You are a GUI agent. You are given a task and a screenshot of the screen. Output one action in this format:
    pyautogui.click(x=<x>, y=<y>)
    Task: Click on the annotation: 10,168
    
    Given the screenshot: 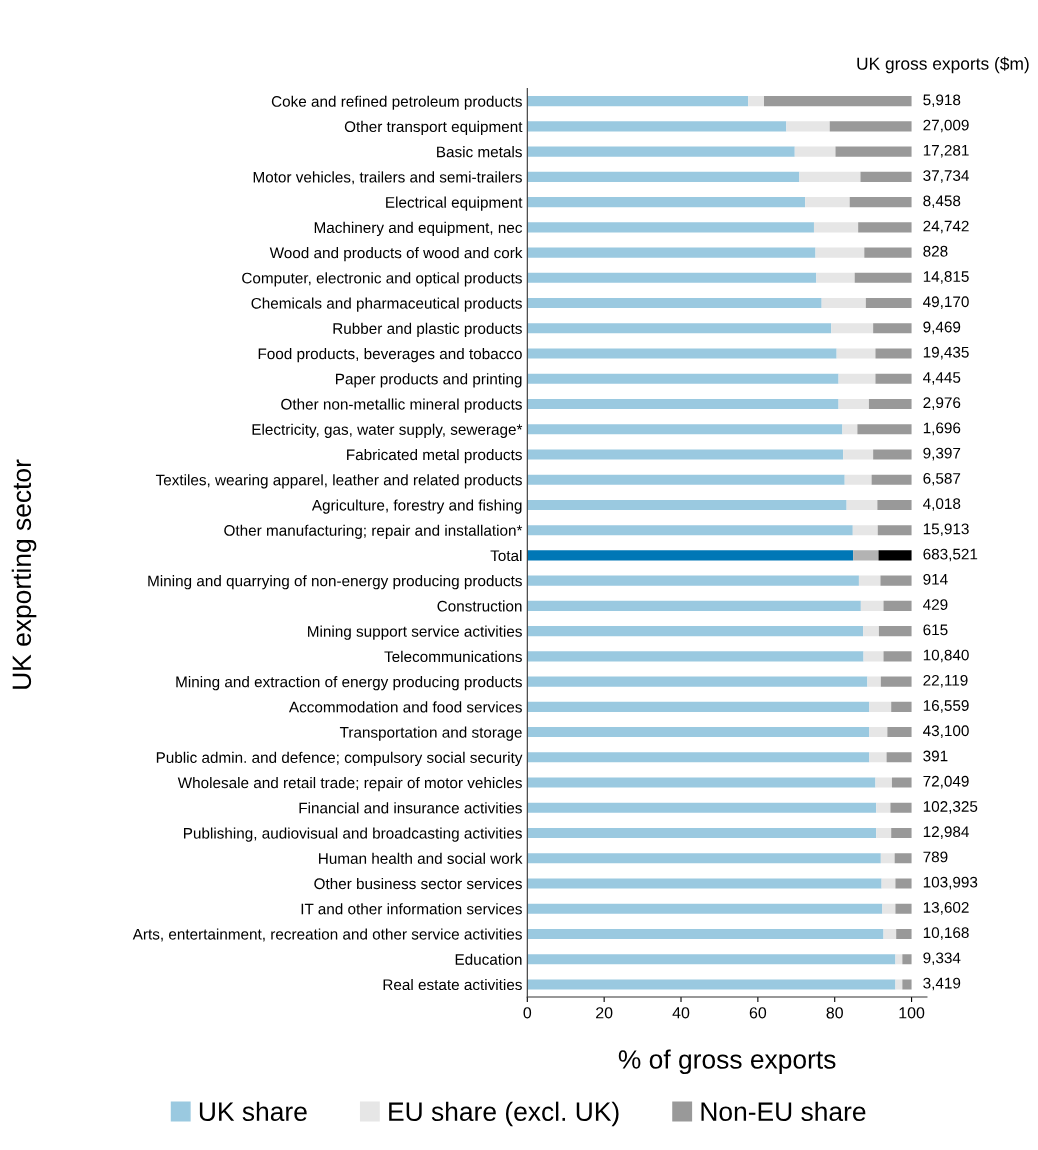 What is the action you would take?
    pyautogui.click(x=946, y=933)
    